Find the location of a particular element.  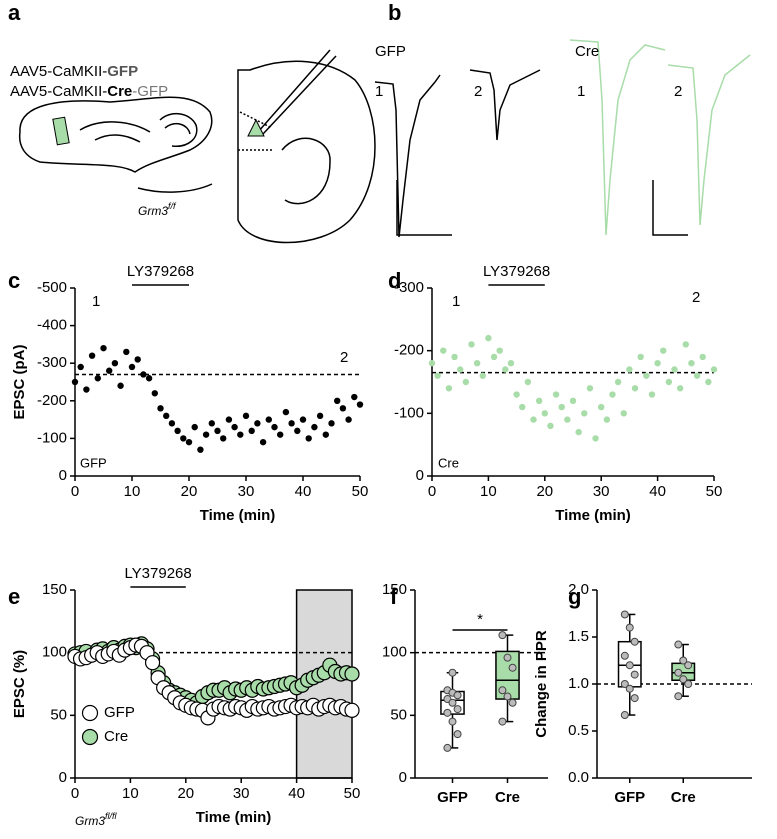

panel-label: b is located at coordinates (394, 12).